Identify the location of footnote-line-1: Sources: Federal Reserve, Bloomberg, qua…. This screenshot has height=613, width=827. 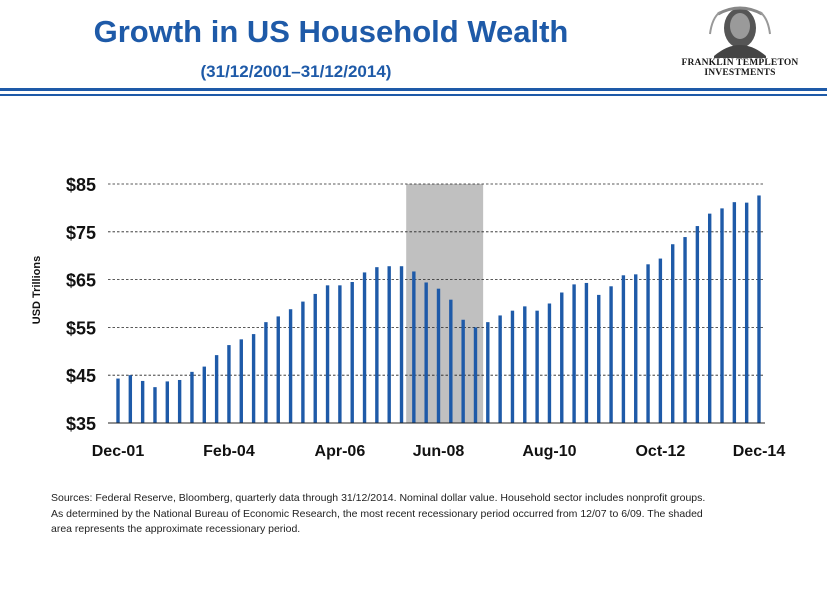
(378, 498).